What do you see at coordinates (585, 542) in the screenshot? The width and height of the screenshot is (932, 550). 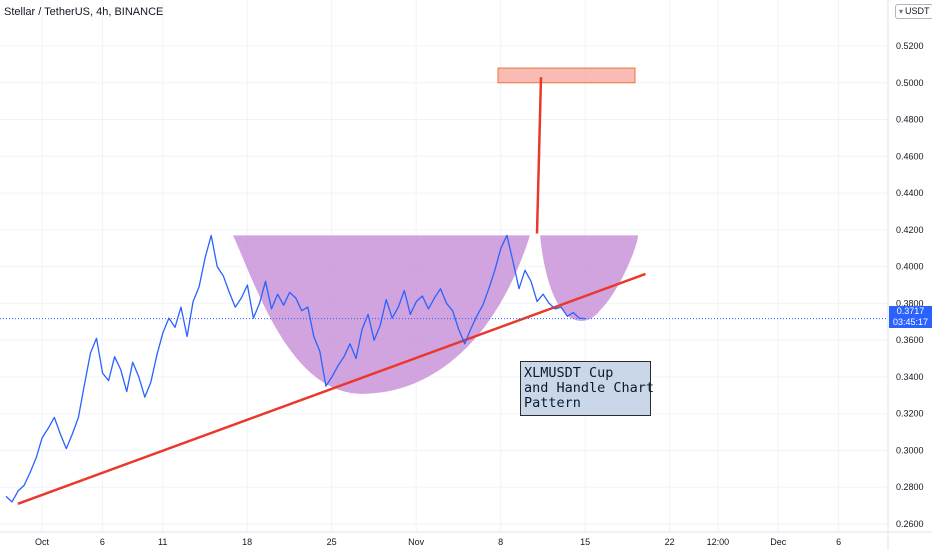 I see `x-tick-label: 15` at bounding box center [585, 542].